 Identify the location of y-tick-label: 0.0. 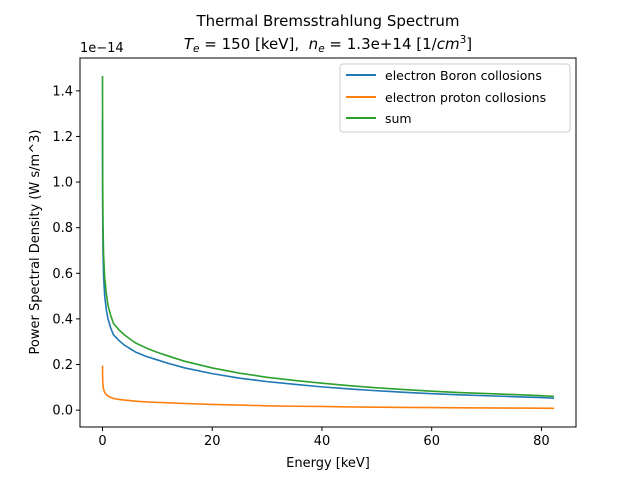
(62, 411).